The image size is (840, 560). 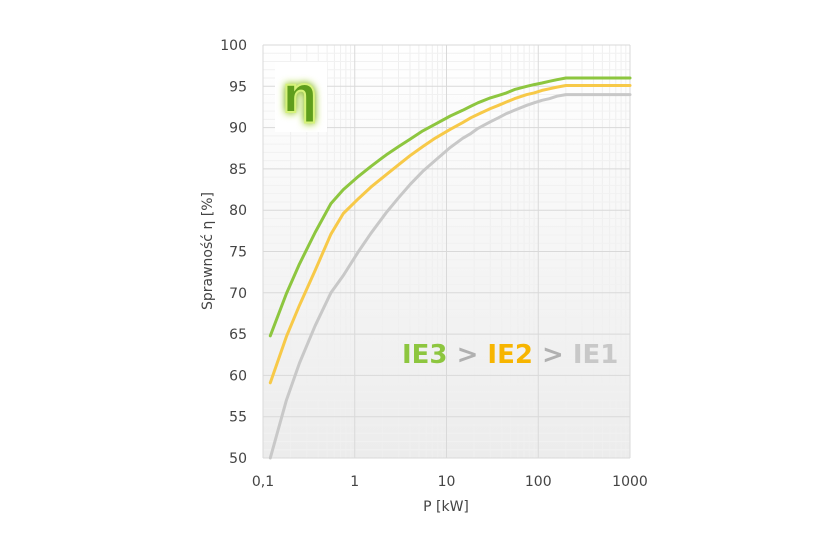 I want to click on y-tick-labels: 50 55 60 65 70 75 80 85 90 95 100, so click(x=233, y=252).